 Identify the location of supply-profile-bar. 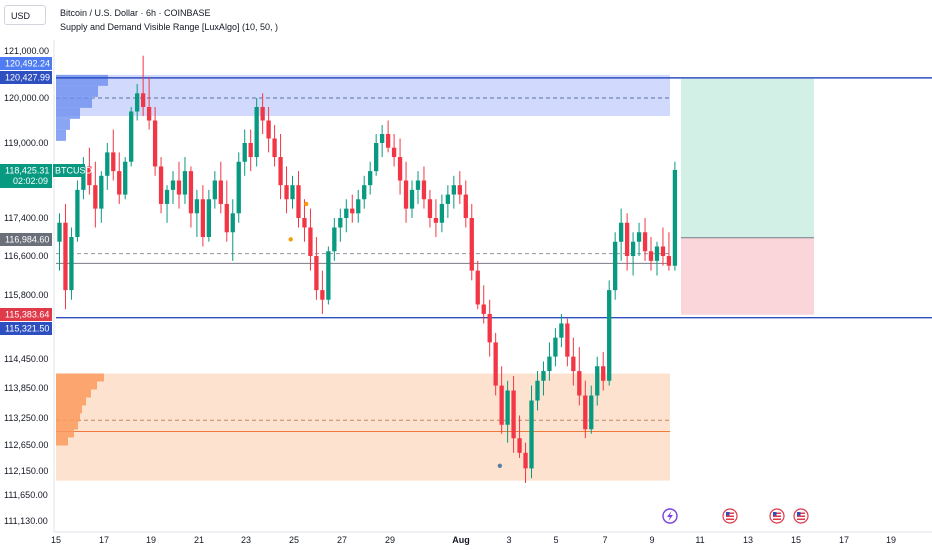
(74, 102).